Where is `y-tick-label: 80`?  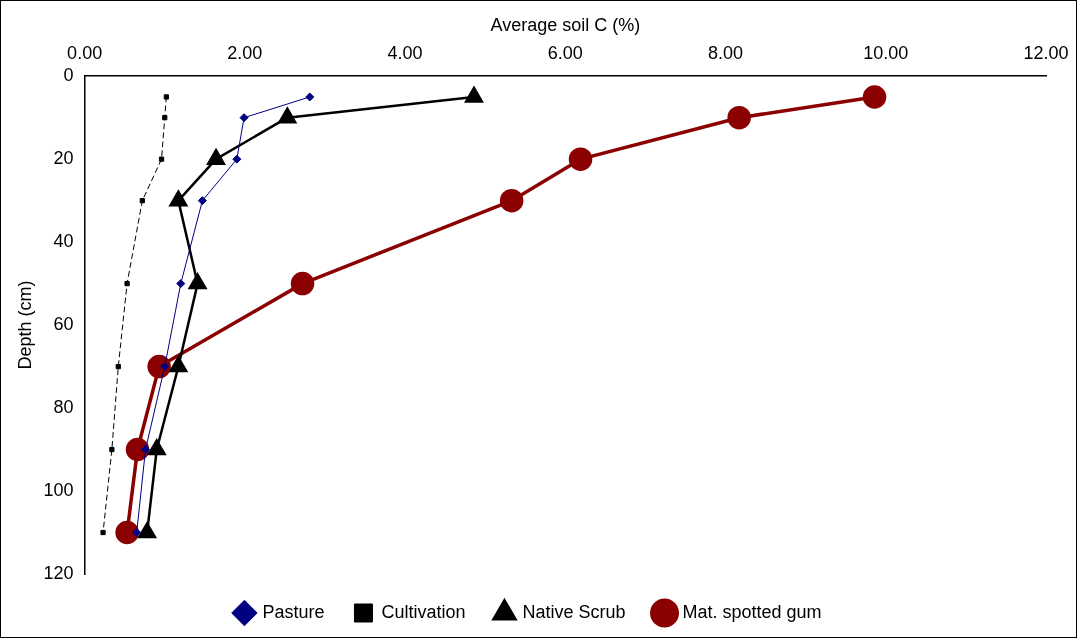 y-tick-label: 80 is located at coordinates (63, 407).